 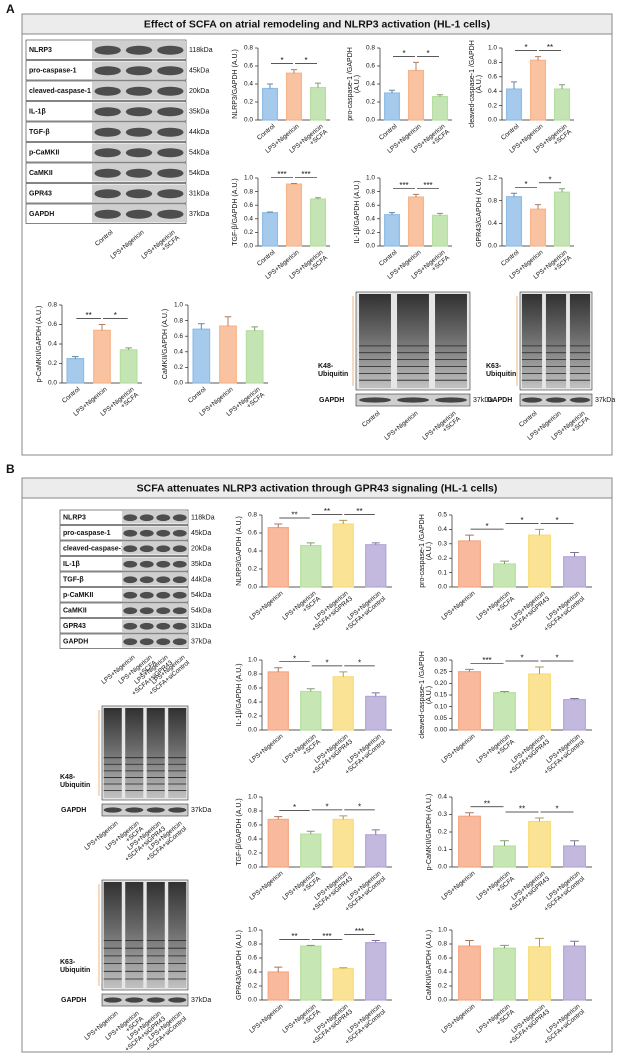 I want to click on protein-label: IL-1β, so click(x=71, y=564).